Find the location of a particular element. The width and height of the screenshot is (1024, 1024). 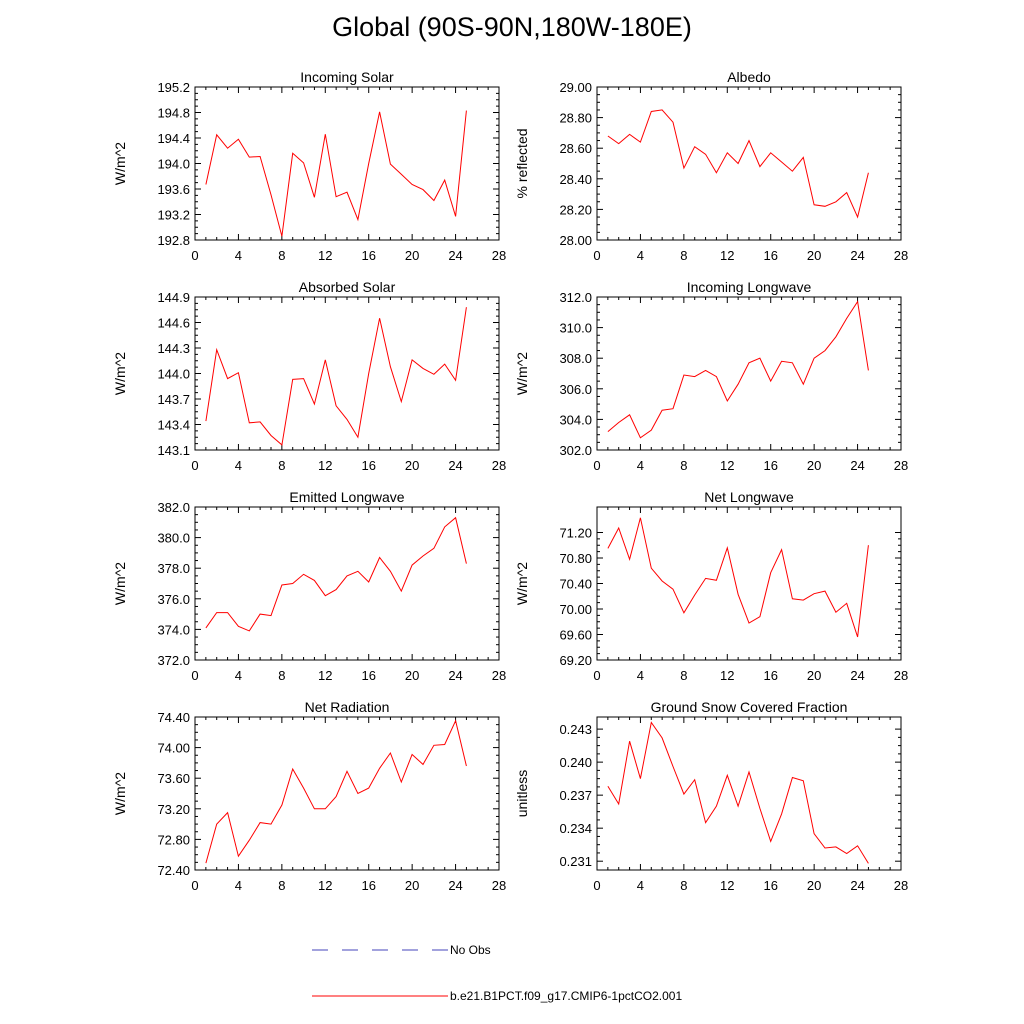

y-tick-label: 28.20 is located at coordinates (575, 209).